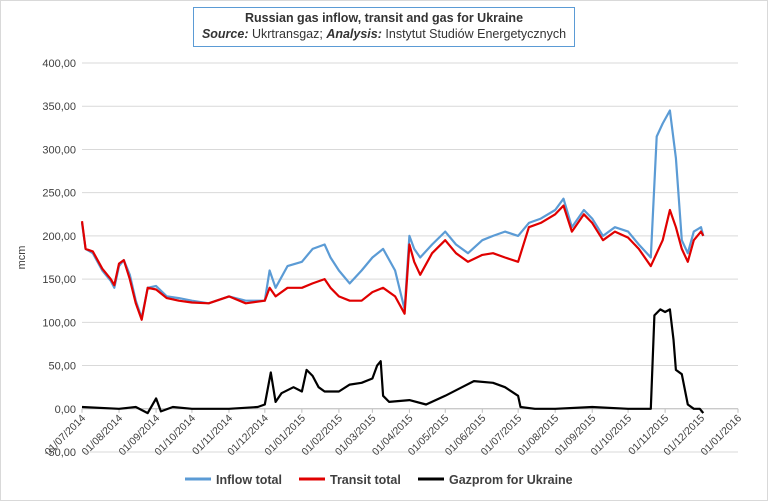  What do you see at coordinates (287, 34) in the screenshot?
I see `source-value: Ukrtransgaz;` at bounding box center [287, 34].